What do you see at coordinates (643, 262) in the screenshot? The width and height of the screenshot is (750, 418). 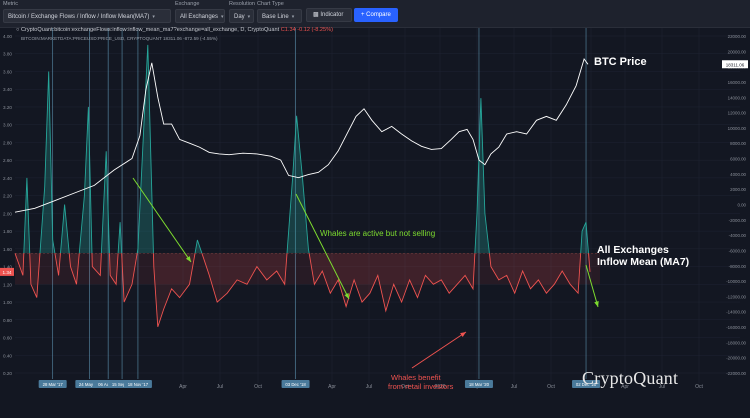 I see `inflow-annotation-line2: Inflow Mean (MA7)` at bounding box center [643, 262].